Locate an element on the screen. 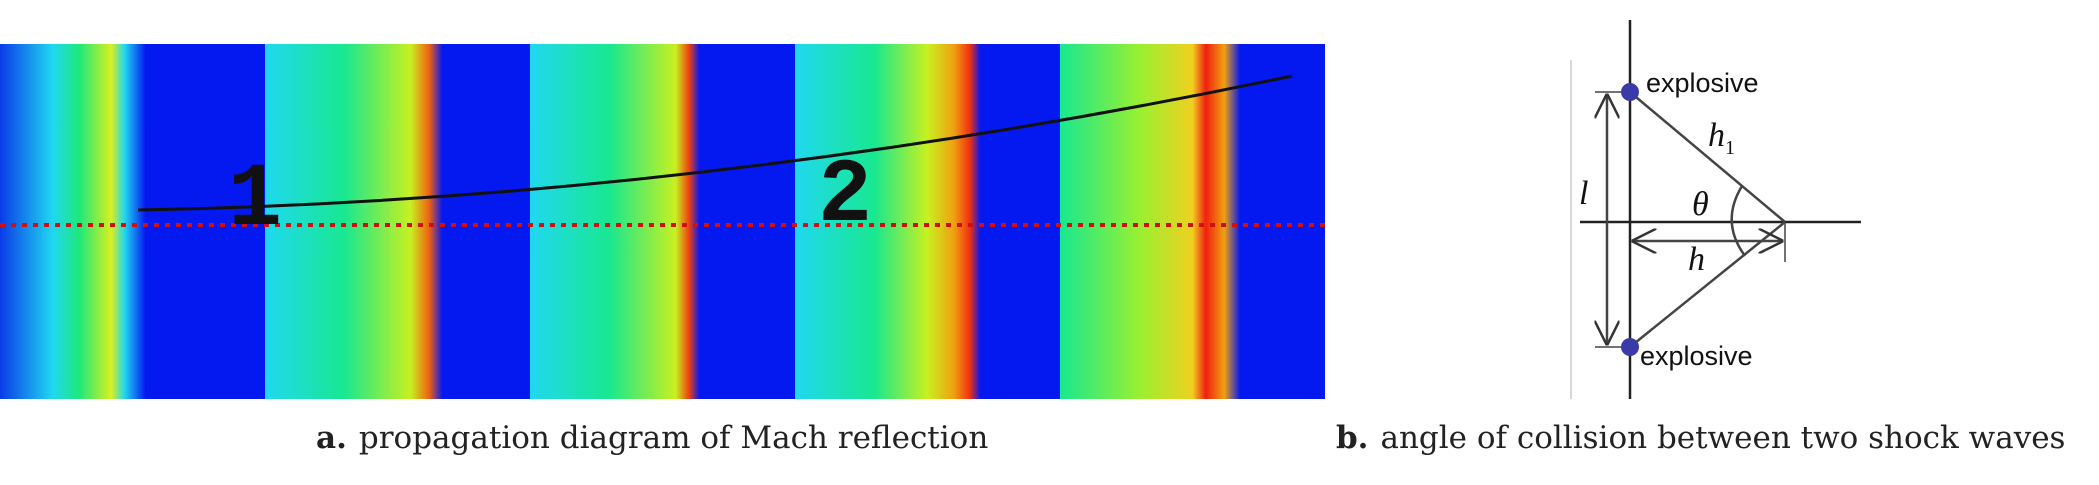  marker: 2 is located at coordinates (845, 197).